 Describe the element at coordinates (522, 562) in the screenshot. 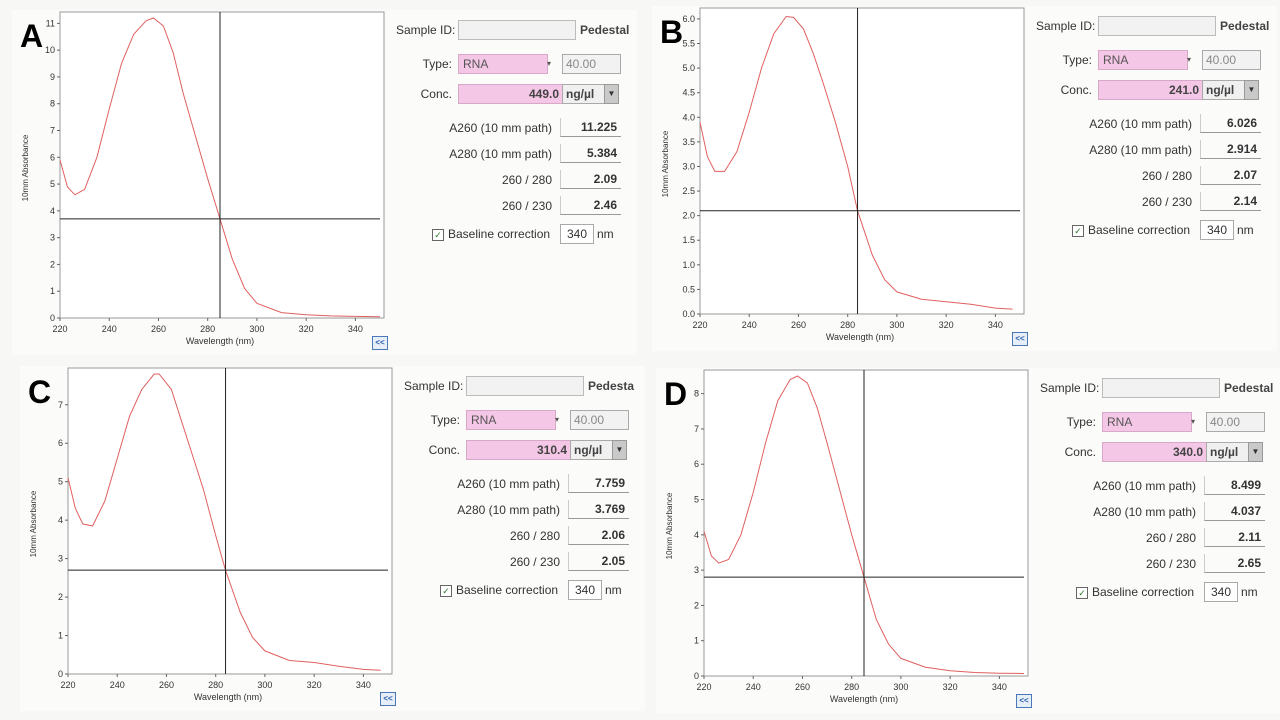

I see `control-row: 260 / 230 2.05` at that location.